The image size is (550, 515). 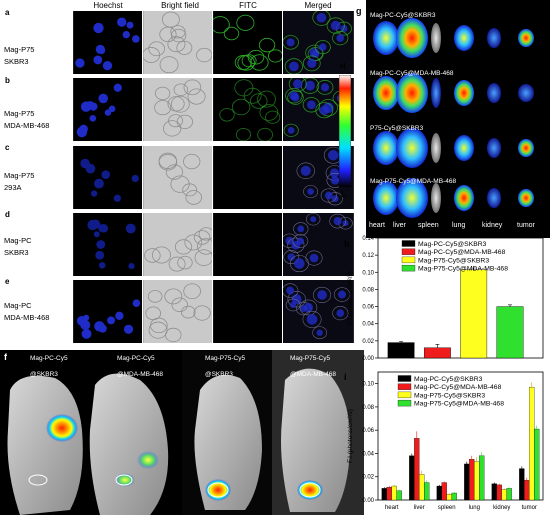 I want to click on panel-letter-e: e, so click(x=7, y=281).